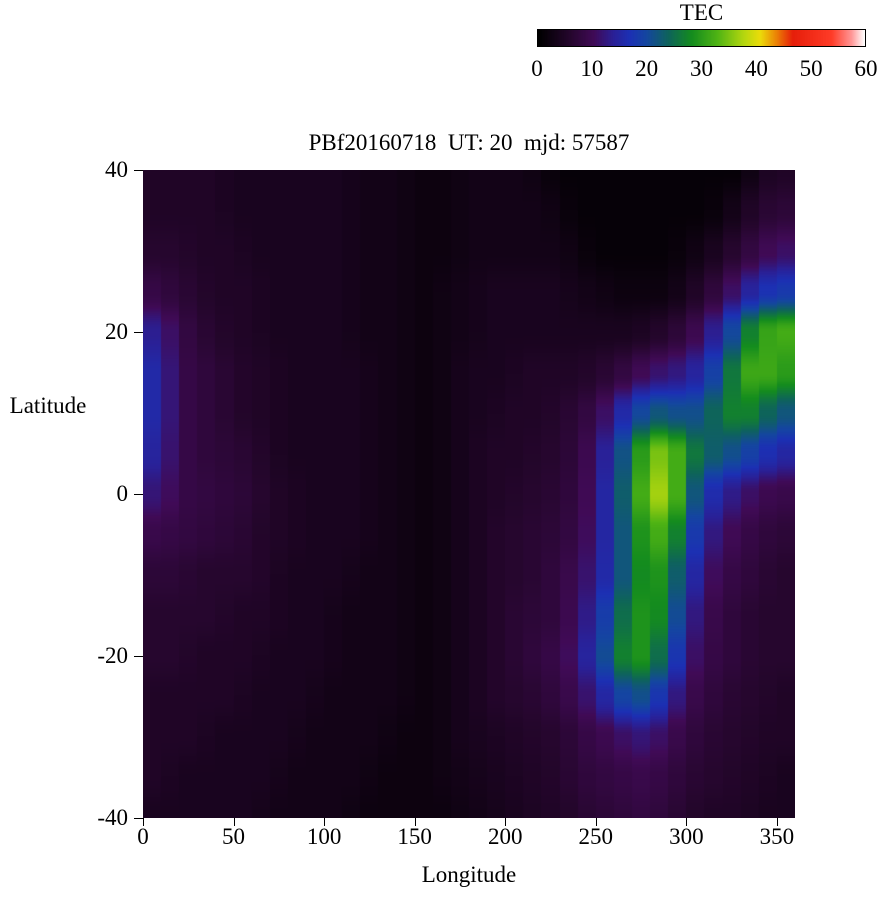  Describe the element at coordinates (686, 836) in the screenshot. I see `x-tick-label: 300` at that location.